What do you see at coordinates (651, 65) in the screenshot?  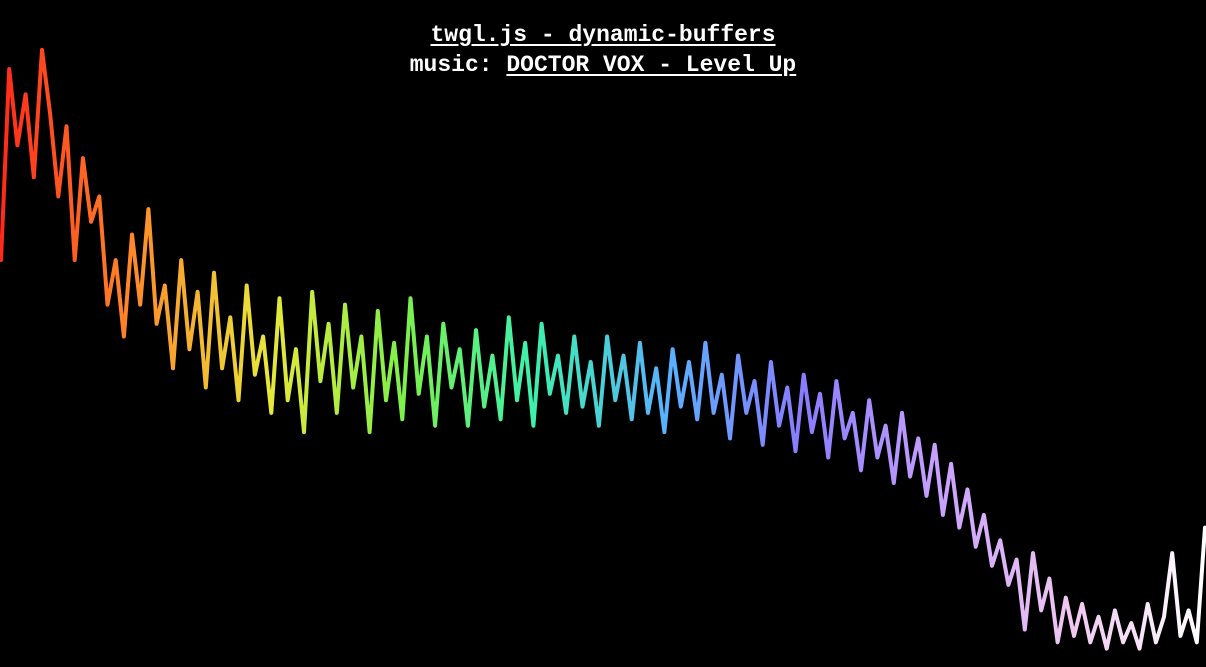 I see `music-track-link: DOCTOR VOX - Level Up` at bounding box center [651, 65].